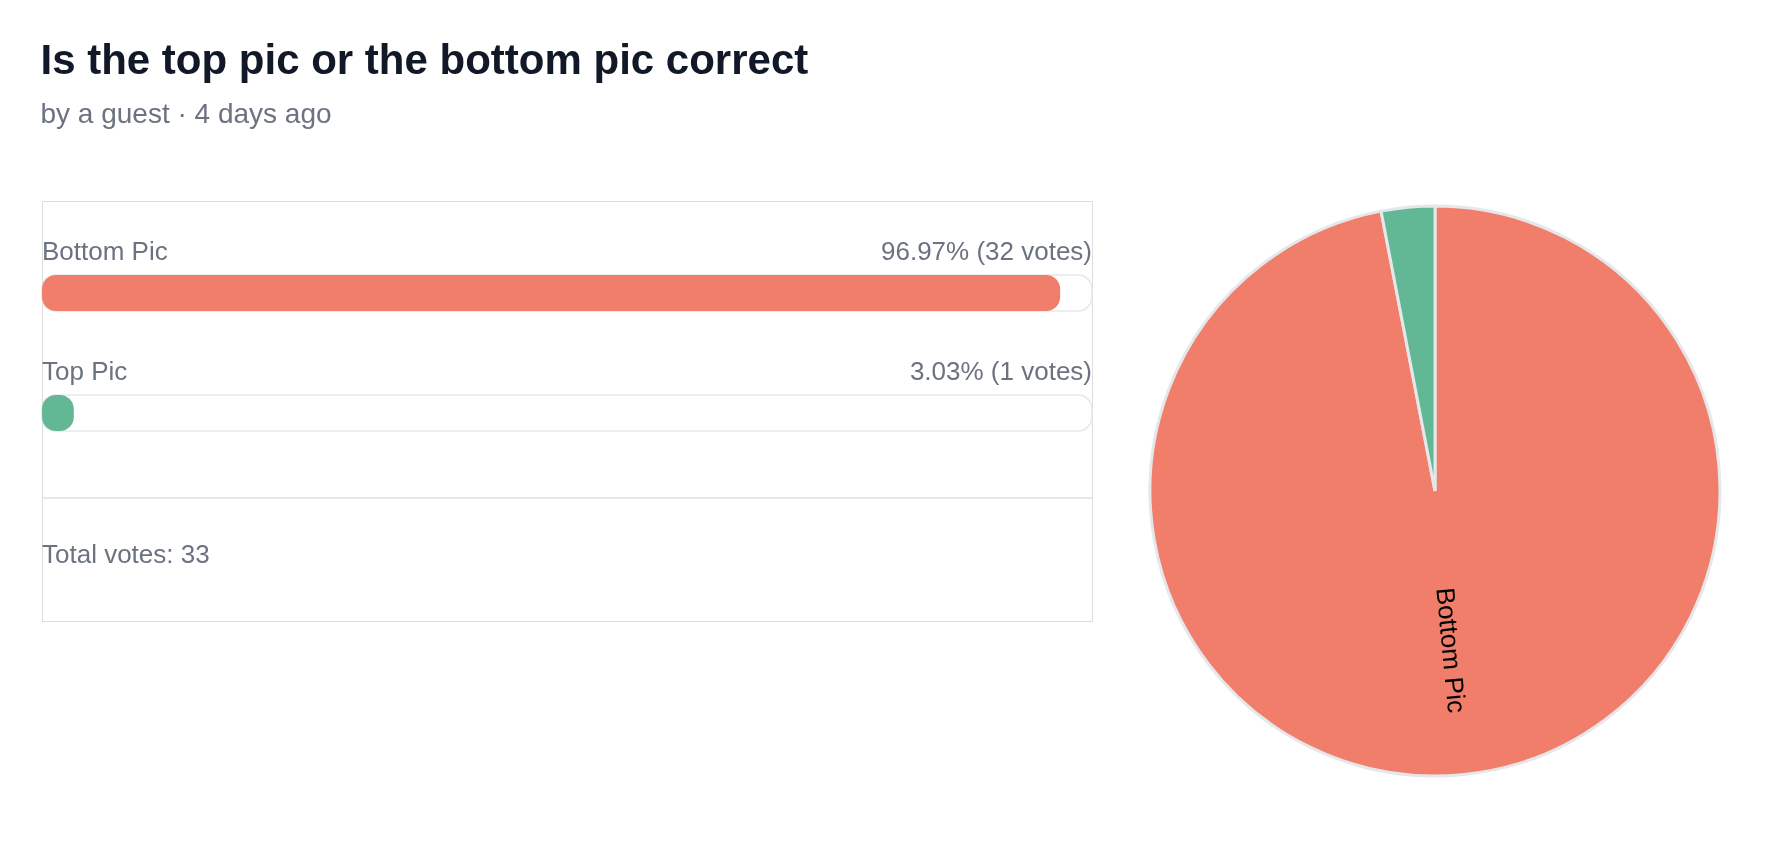  What do you see at coordinates (1451, 650) in the screenshot?
I see `slice-label: Bottom Pic` at bounding box center [1451, 650].